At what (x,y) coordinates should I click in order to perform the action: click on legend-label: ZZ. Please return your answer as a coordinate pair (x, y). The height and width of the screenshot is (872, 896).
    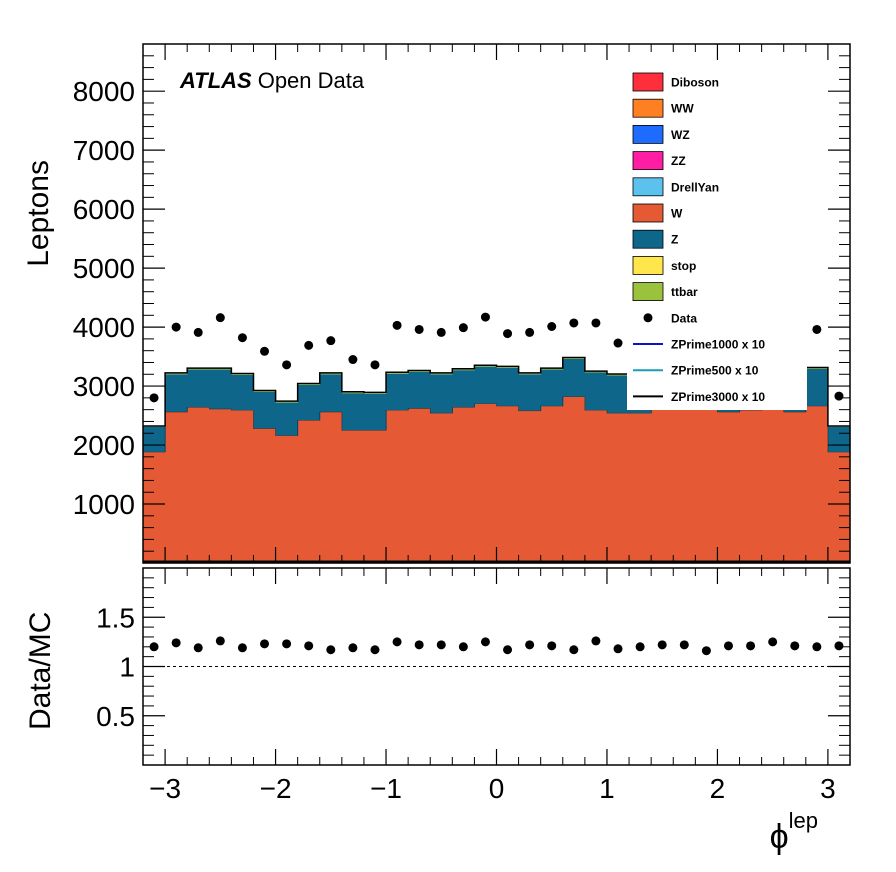
    Looking at the image, I should click on (678, 161).